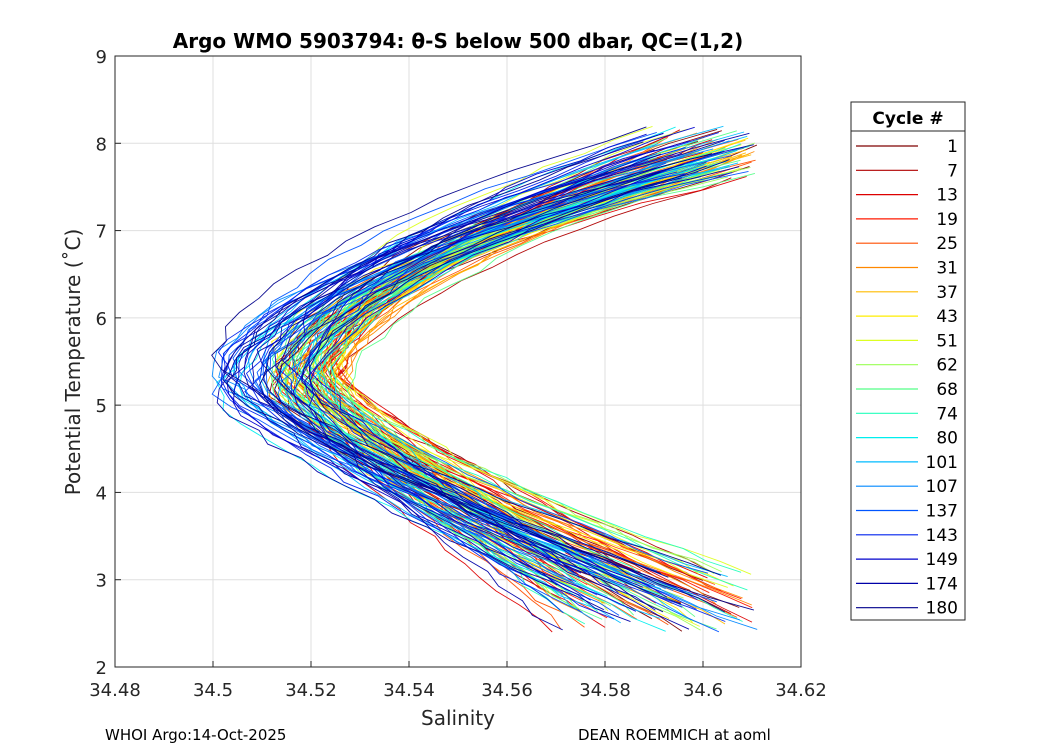 The image size is (1050, 750). I want to click on x-tick-label: 34.56, so click(507, 690).